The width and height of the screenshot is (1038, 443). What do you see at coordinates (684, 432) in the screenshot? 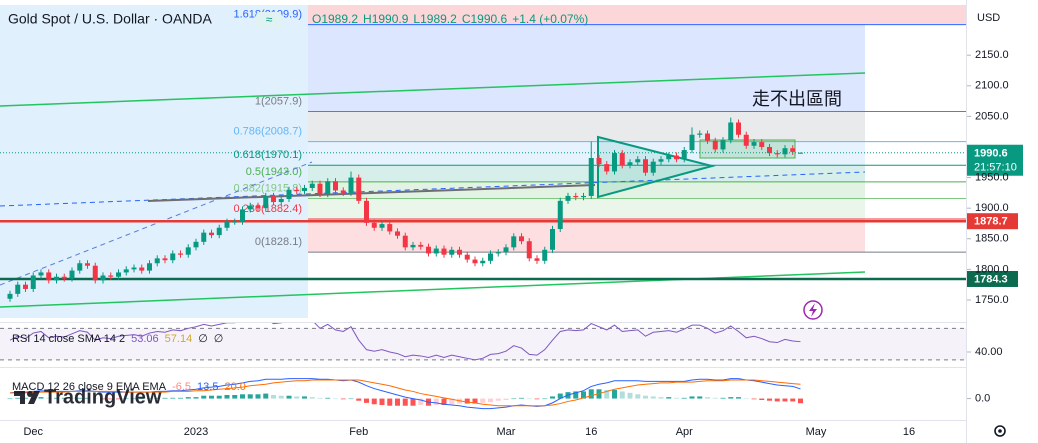
I see `x-tick-label: Apr` at bounding box center [684, 432].